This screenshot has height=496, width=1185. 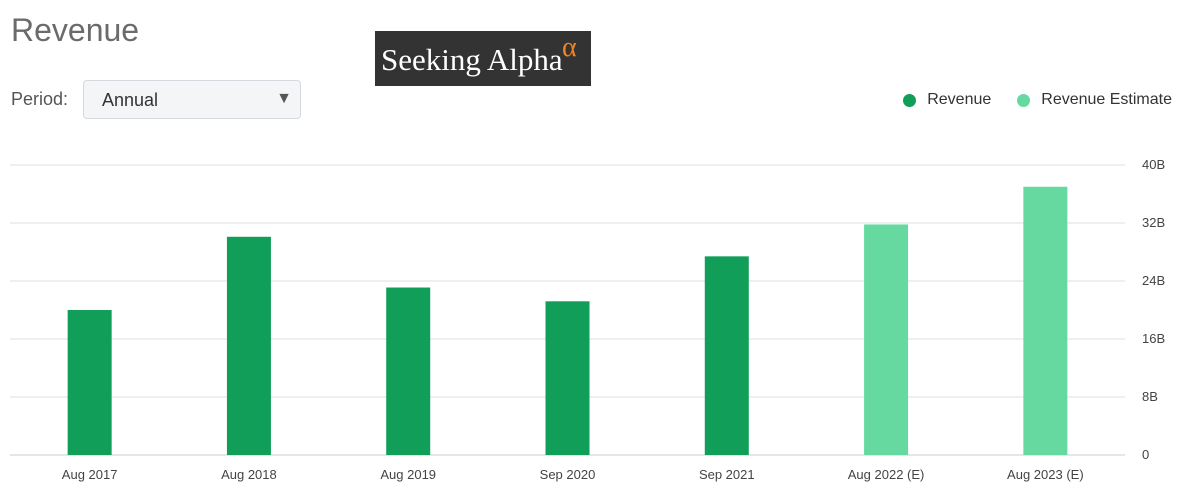 I want to click on y-tick-label: 32B, so click(x=1153, y=222).